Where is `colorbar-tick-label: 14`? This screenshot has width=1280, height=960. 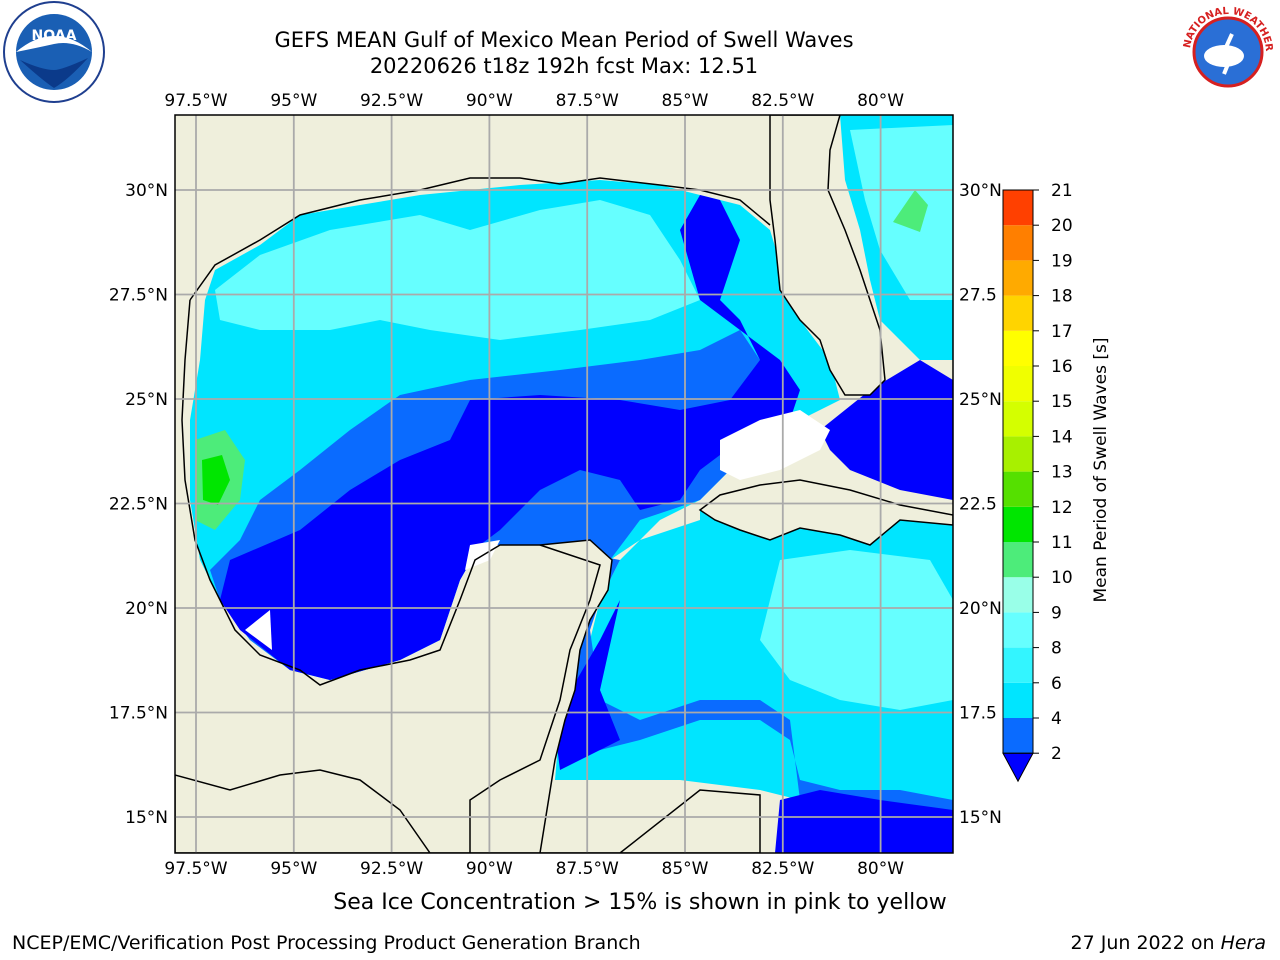 colorbar-tick-label: 14 is located at coordinates (1062, 437).